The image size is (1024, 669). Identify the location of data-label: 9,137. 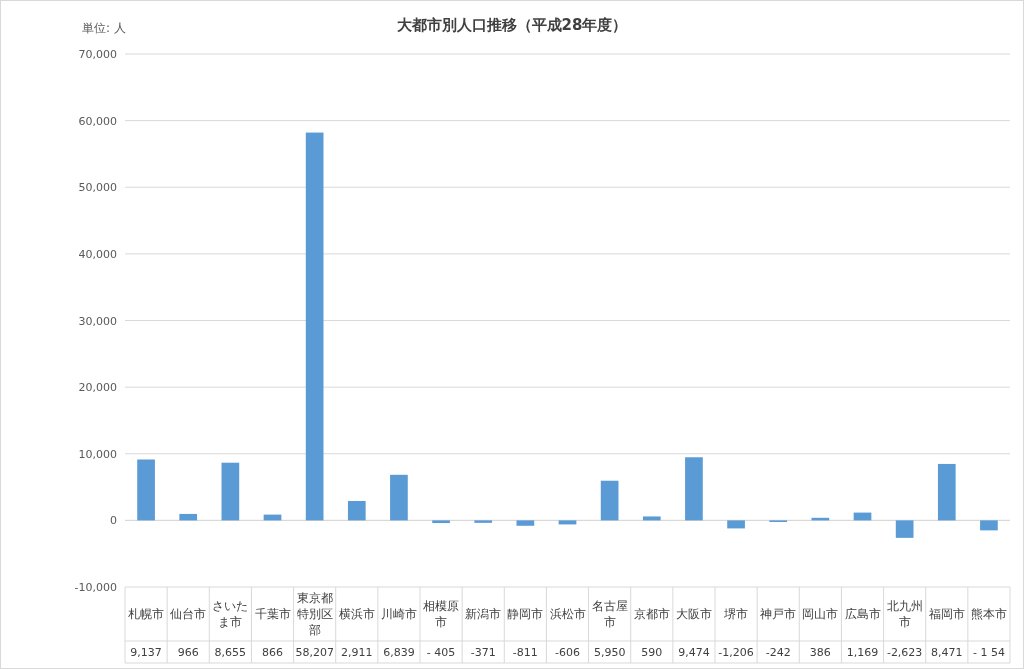
(146, 652).